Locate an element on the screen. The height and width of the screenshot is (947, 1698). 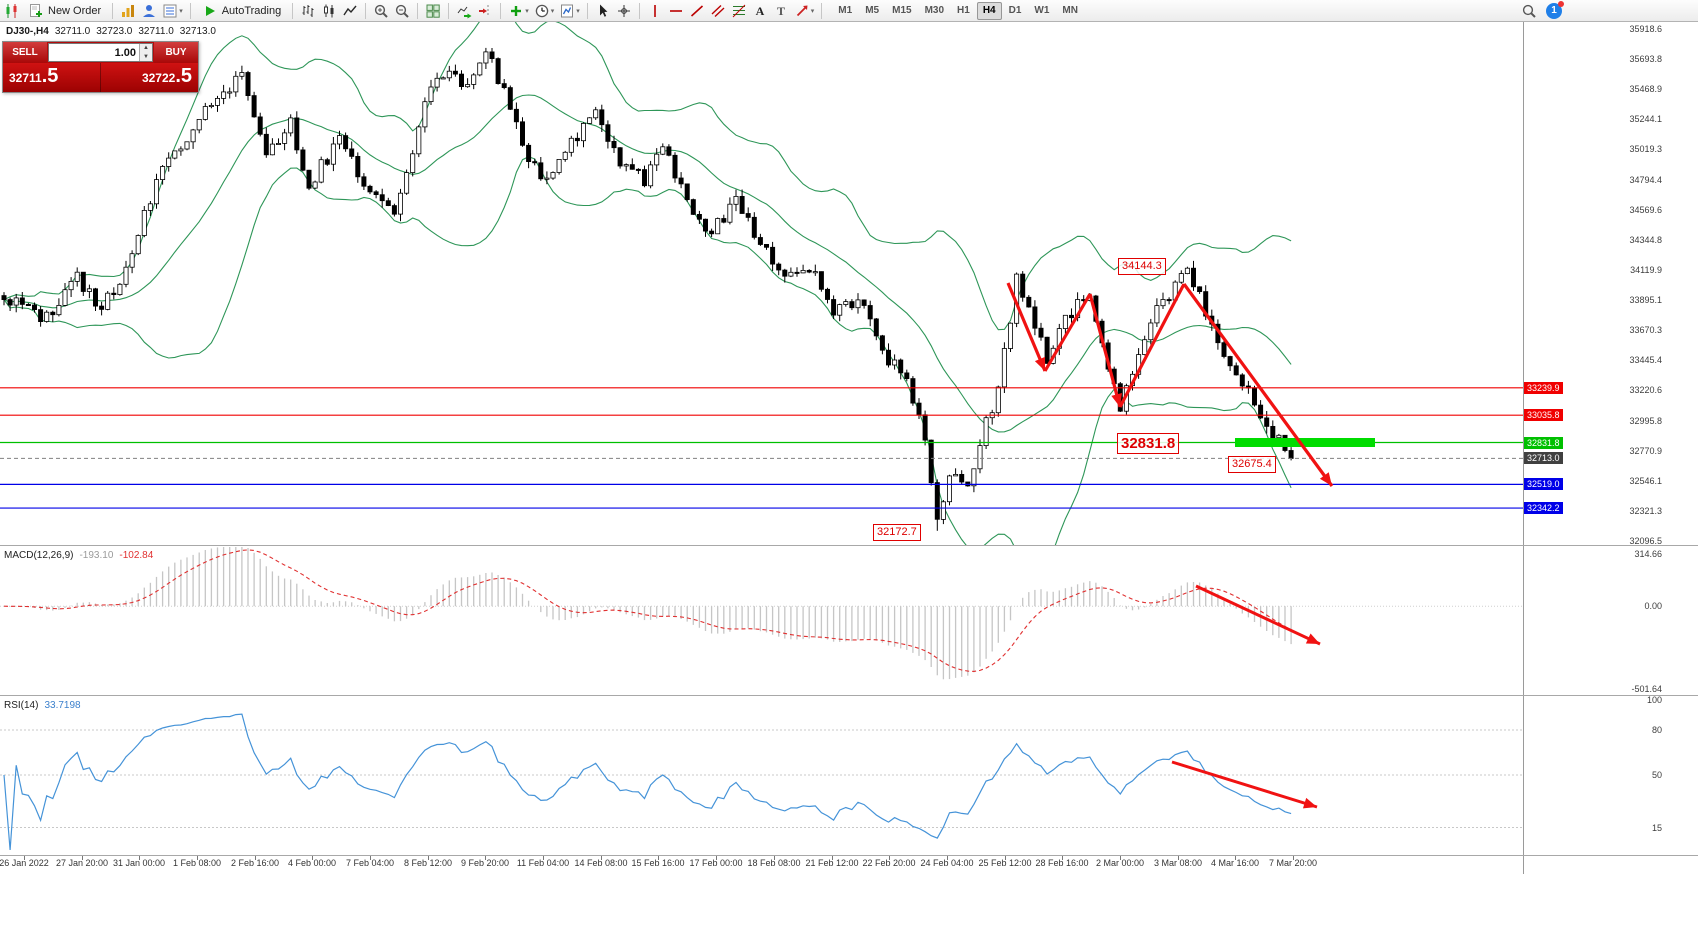
timeframe-h1: H1 is located at coordinates (963, 10).